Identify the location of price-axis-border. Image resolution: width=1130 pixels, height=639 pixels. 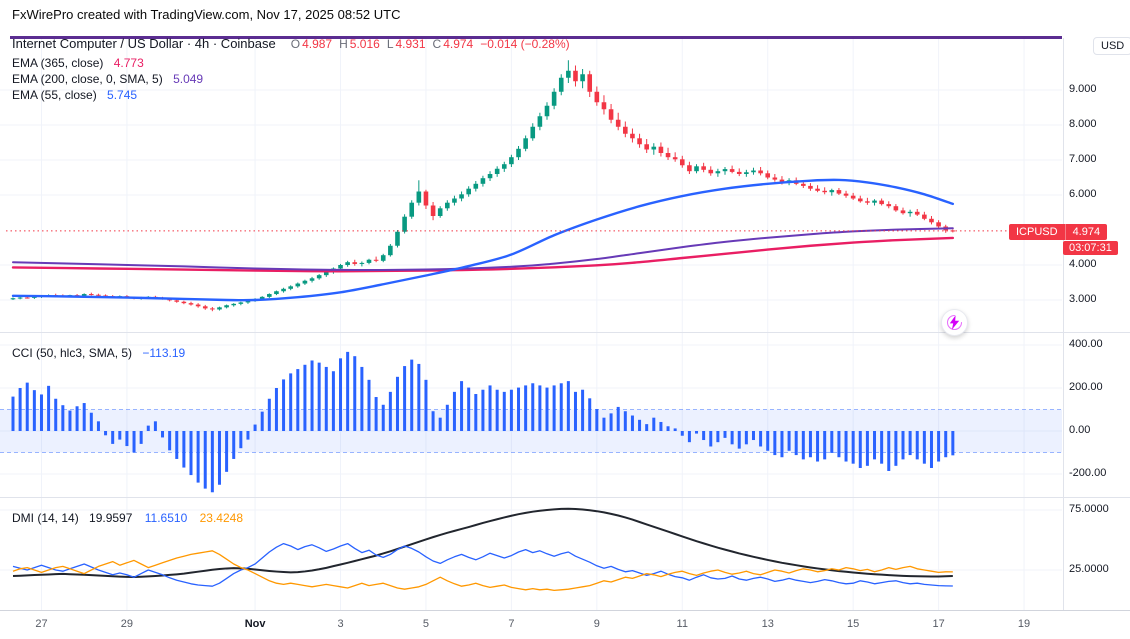
(1063, 324).